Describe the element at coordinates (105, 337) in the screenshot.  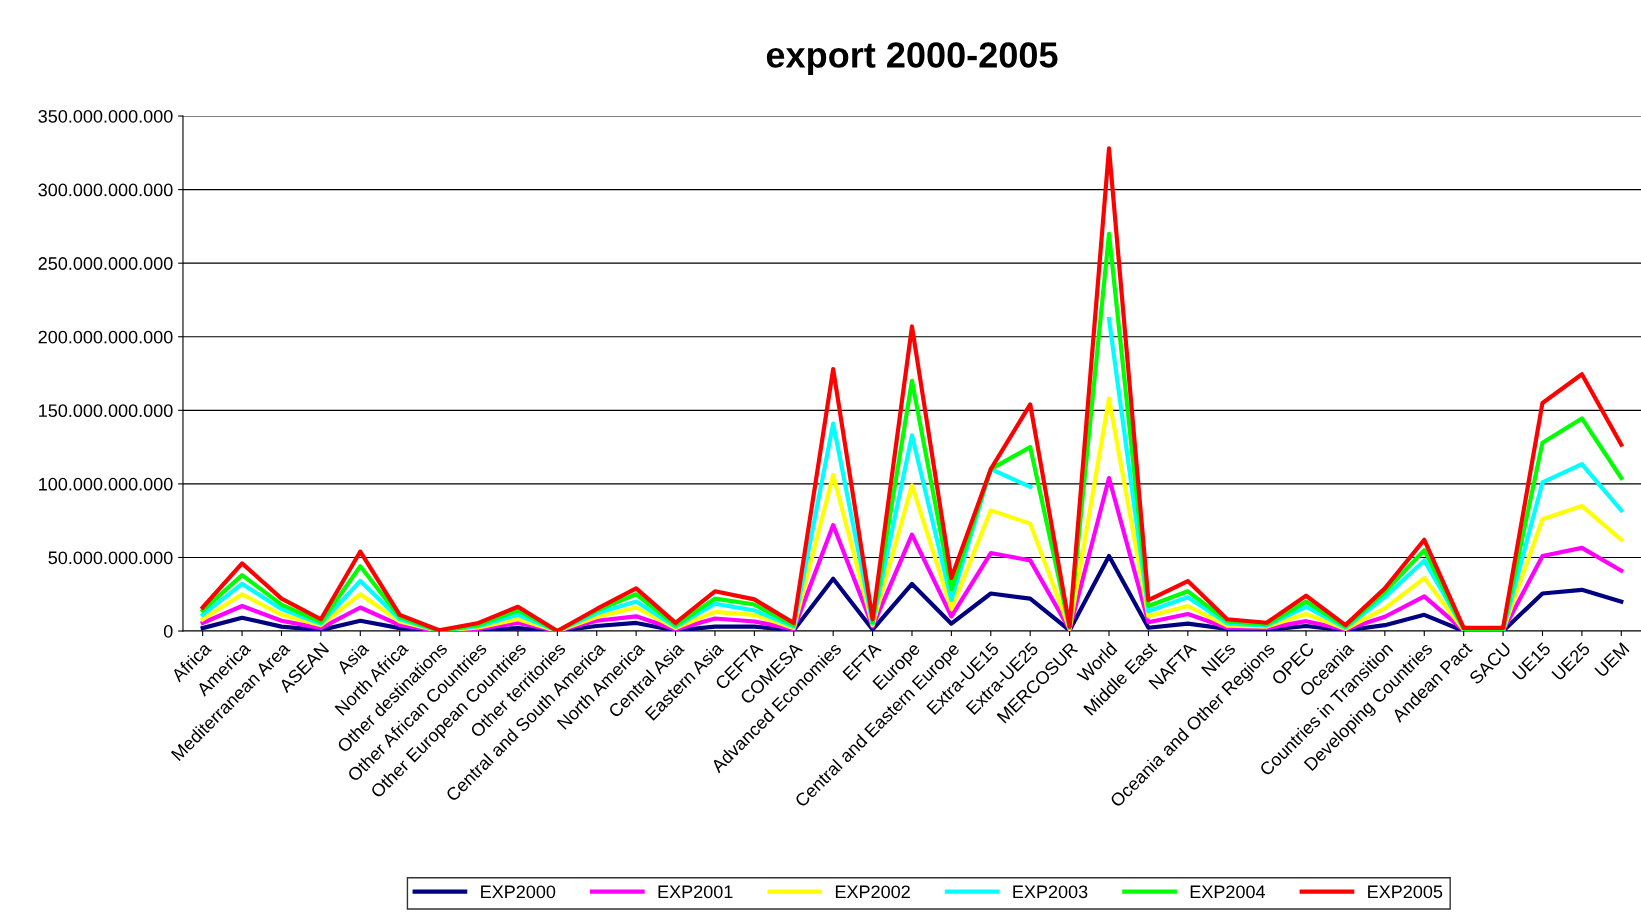
I see `y-tick-label: 200.000.000.000` at that location.